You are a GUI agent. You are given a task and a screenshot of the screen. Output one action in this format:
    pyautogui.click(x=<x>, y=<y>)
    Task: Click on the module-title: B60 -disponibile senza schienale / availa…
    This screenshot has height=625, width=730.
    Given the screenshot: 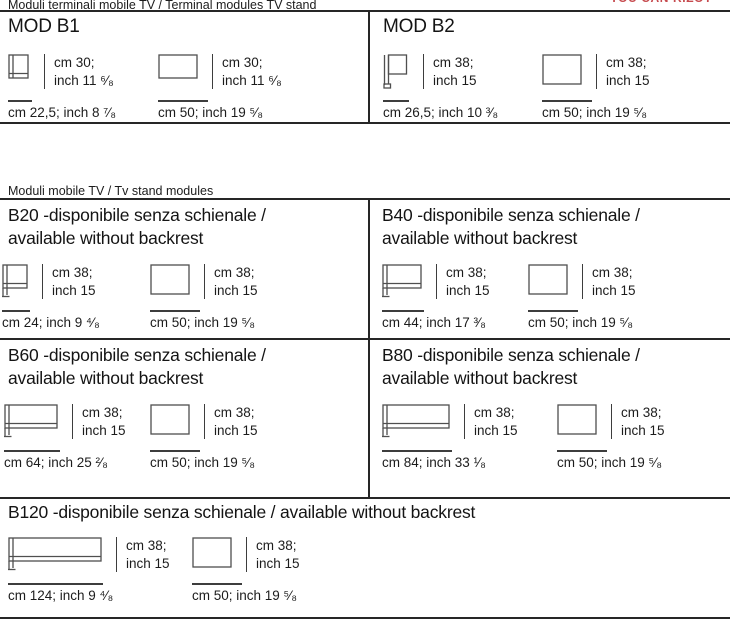 What is the action you would take?
    pyautogui.click(x=137, y=366)
    